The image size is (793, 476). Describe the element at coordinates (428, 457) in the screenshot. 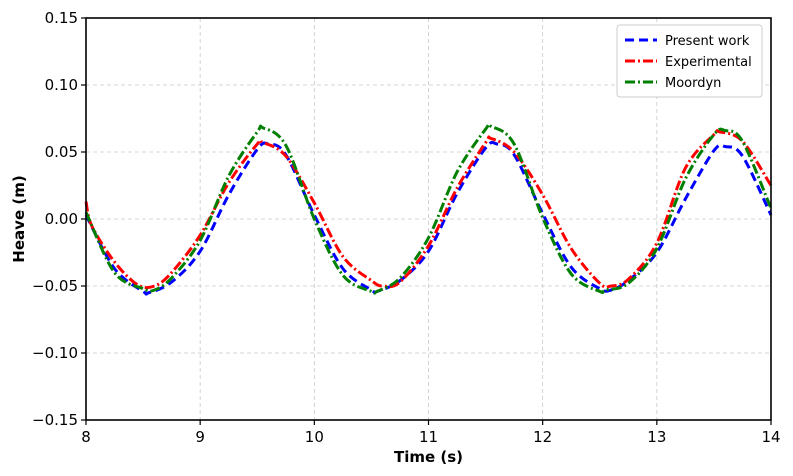

I see `x-axis-label: Time (s)` at that location.